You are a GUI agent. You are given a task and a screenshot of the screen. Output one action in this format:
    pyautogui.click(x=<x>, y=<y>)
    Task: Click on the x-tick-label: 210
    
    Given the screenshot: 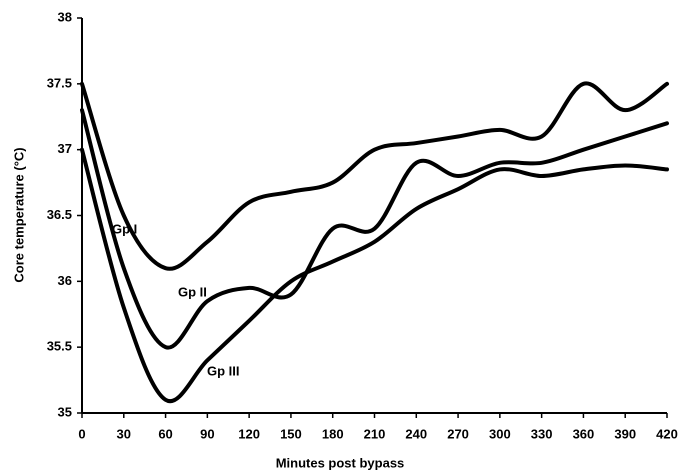 What is the action you would take?
    pyautogui.click(x=375, y=433)
    